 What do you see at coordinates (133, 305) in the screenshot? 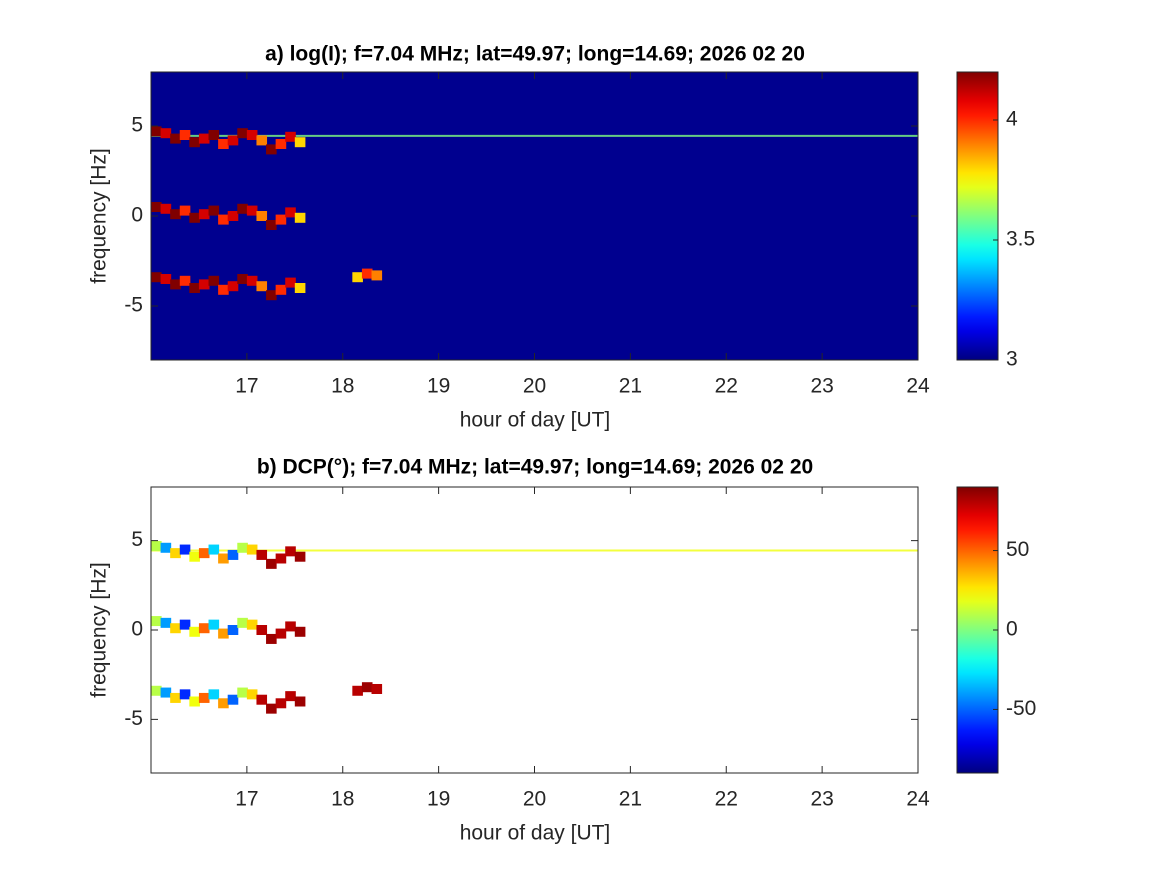
I see `y-tick-label: -5` at bounding box center [133, 305].